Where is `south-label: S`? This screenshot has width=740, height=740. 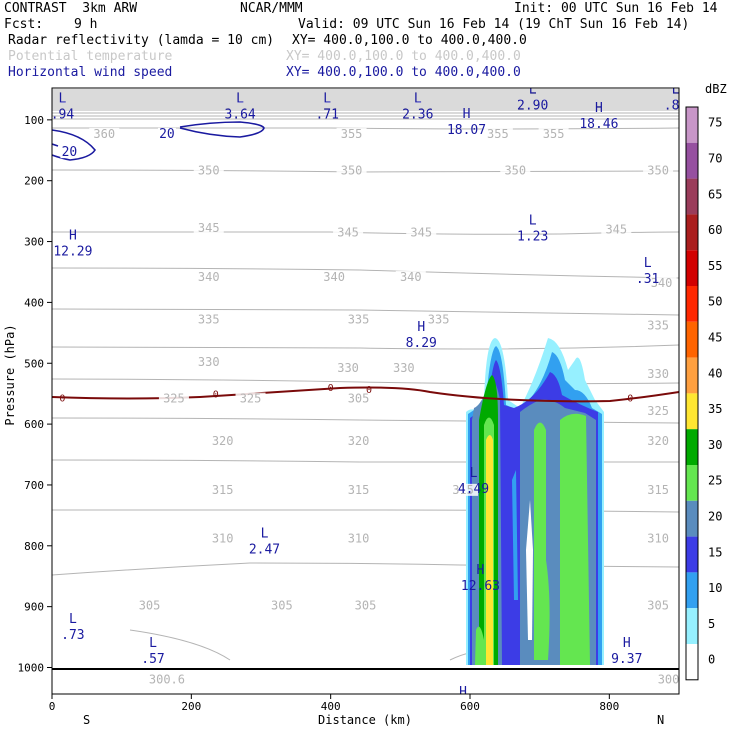 south-label: S is located at coordinates (86, 720).